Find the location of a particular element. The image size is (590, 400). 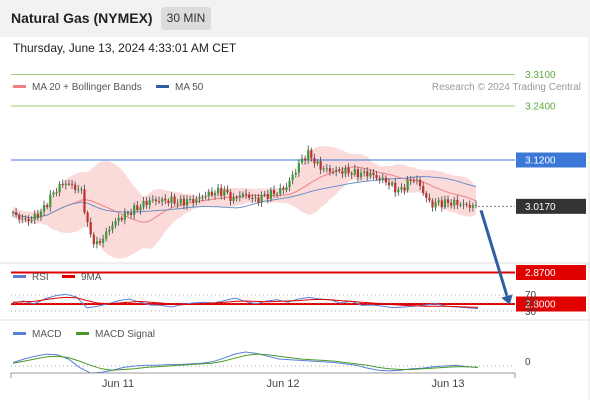

rsi-ma-legend-label: 9MA is located at coordinates (91, 277).